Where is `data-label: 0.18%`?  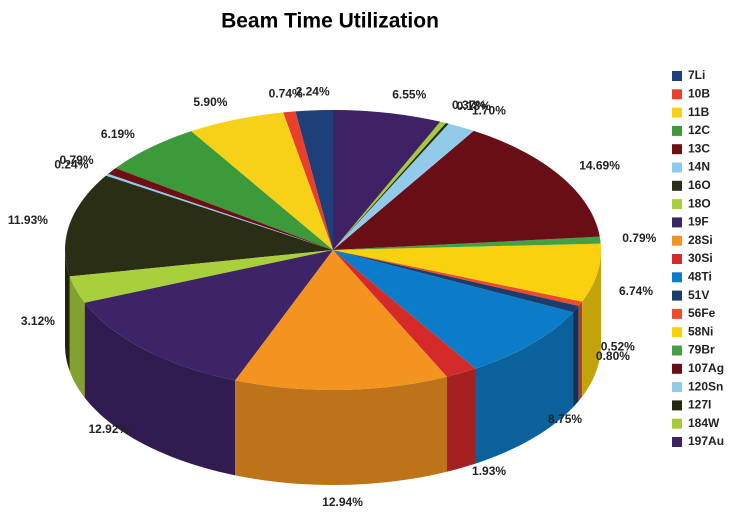
data-label: 0.18% is located at coordinates (474, 106).